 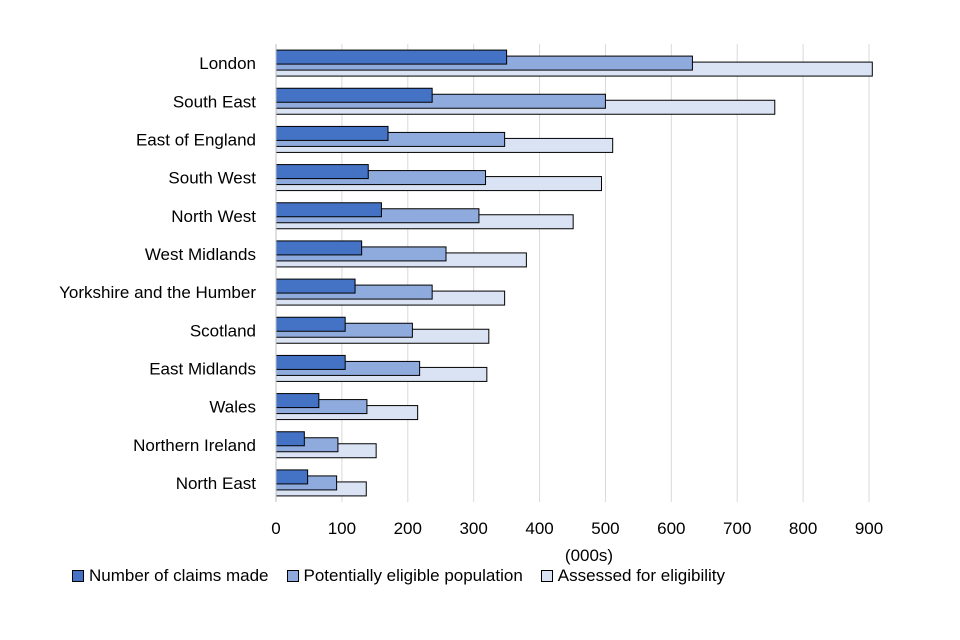 What do you see at coordinates (546, 576) in the screenshot?
I see `legend-swatch-assessed` at bounding box center [546, 576].